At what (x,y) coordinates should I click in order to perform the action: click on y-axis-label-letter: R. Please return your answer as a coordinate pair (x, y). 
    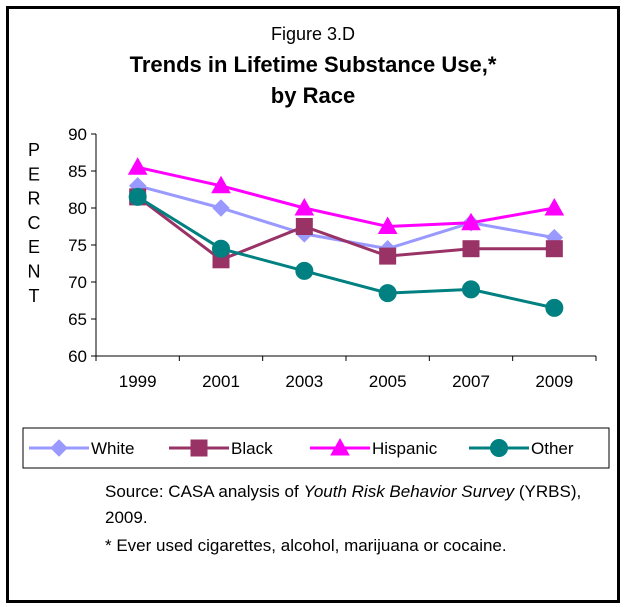
    Looking at the image, I should click on (34, 199).